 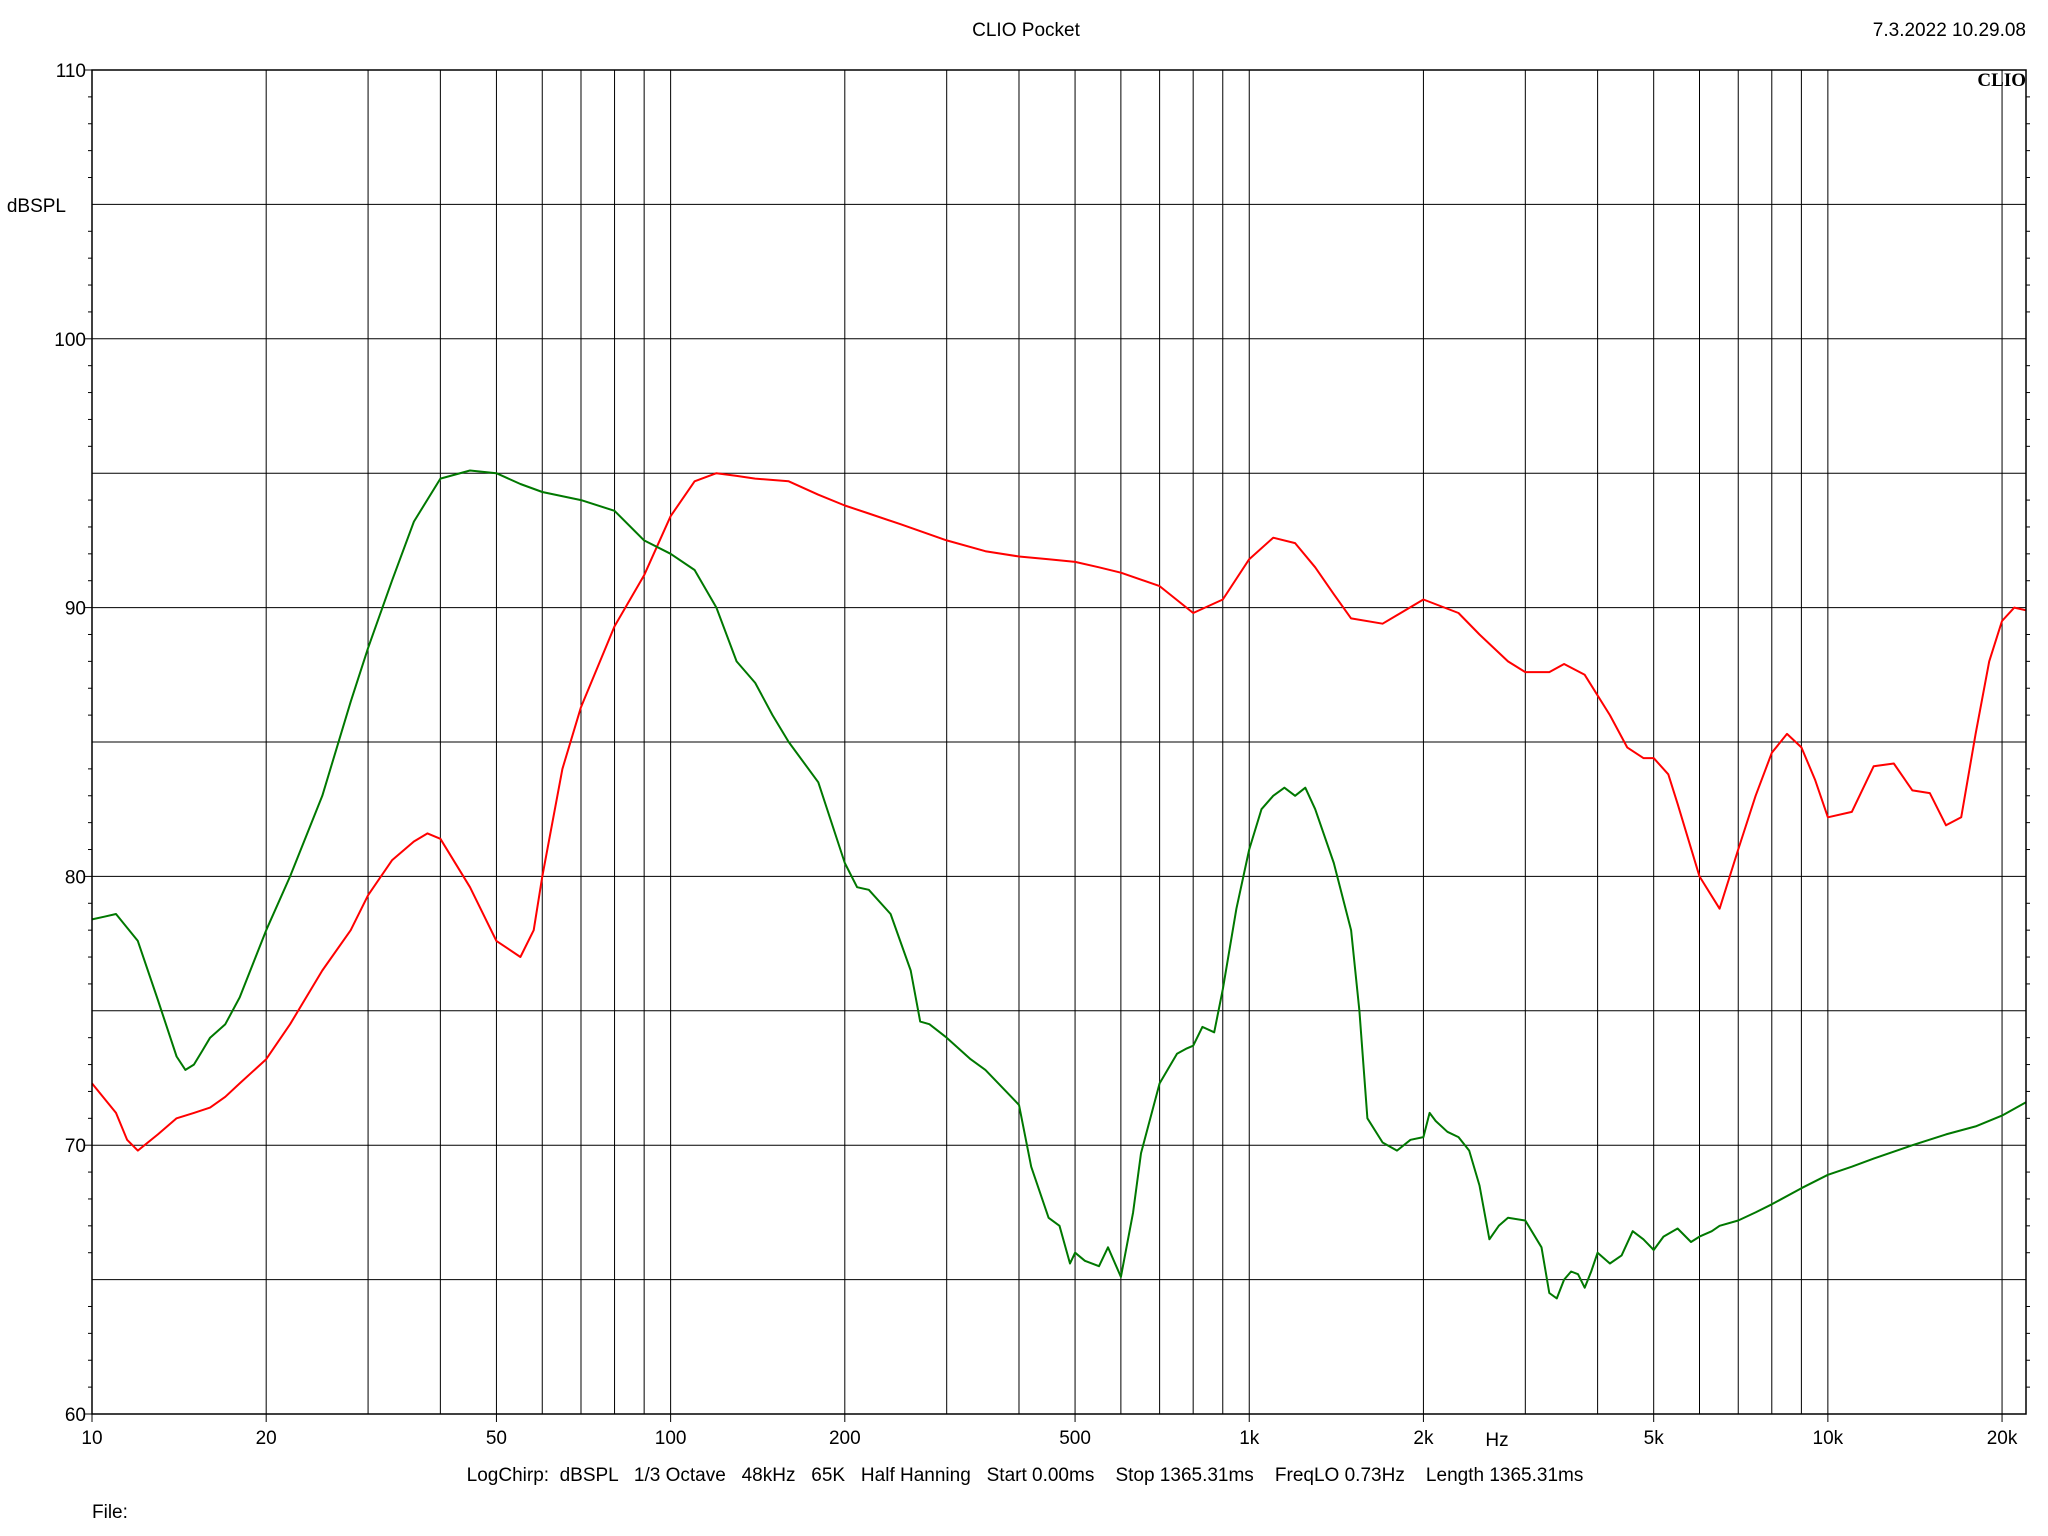 I want to click on x-tick-label: 200, so click(x=845, y=1438).